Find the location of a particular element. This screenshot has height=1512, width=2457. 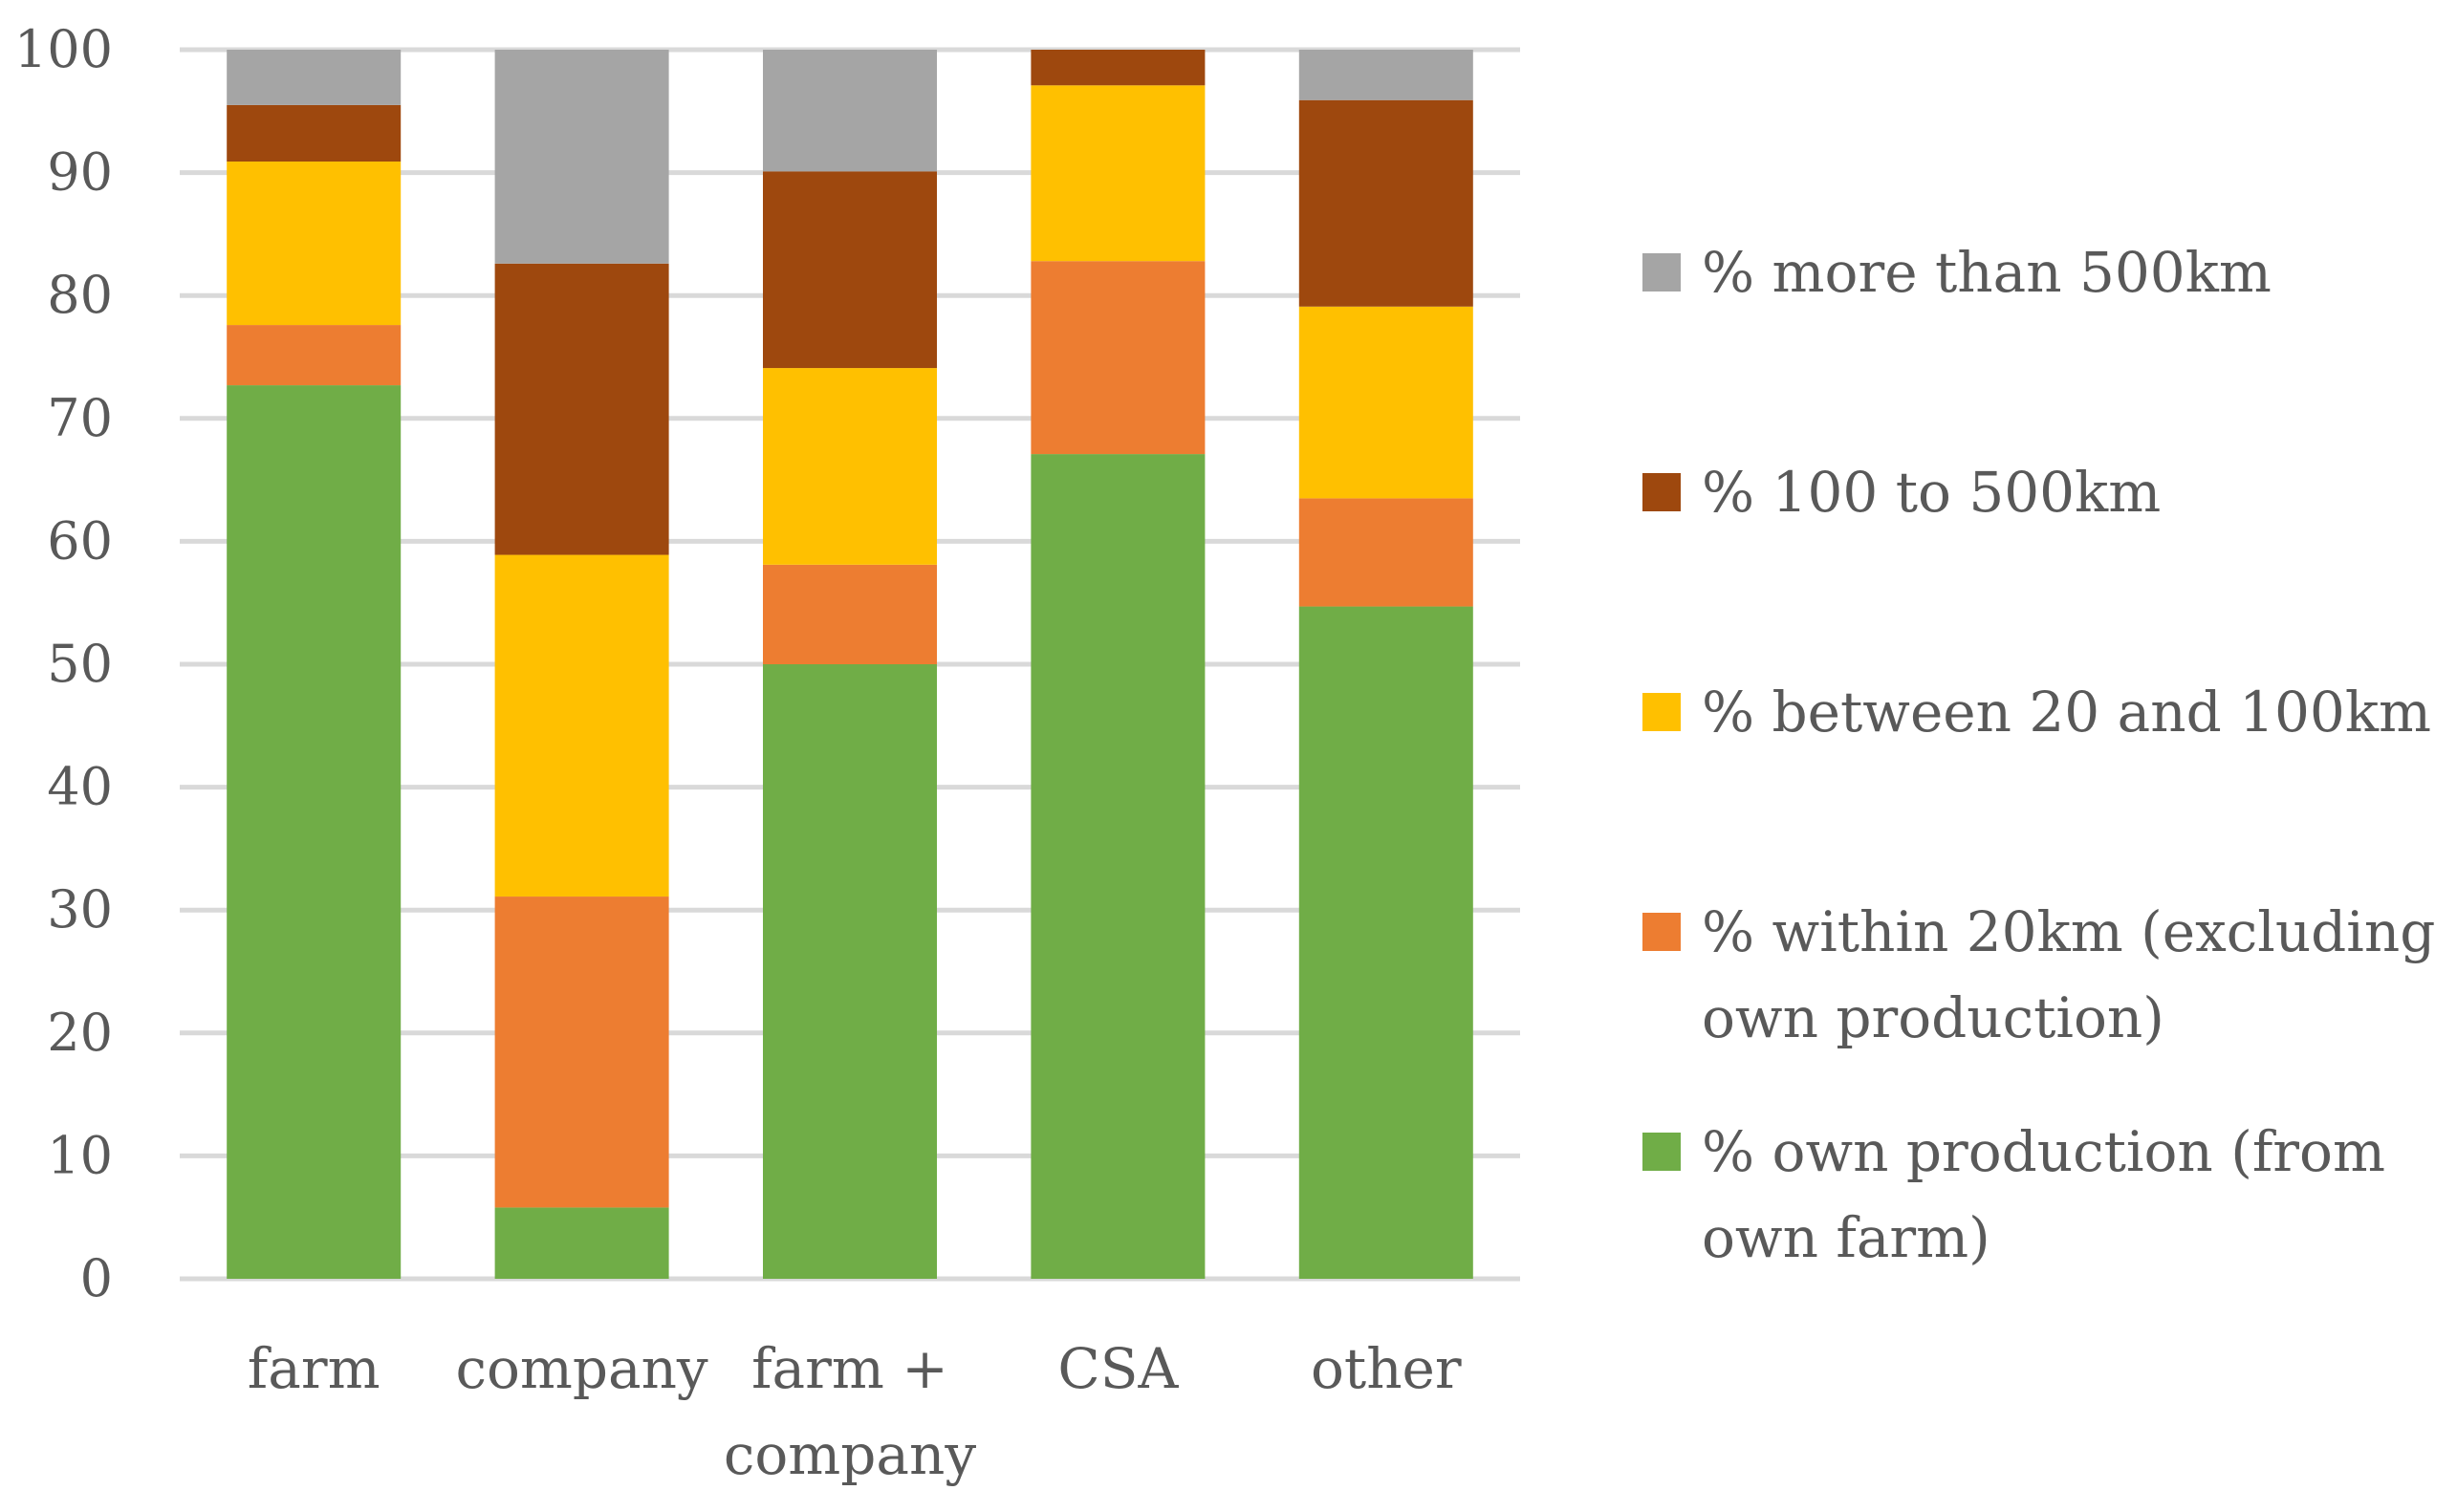

y-tick-label: 10 is located at coordinates (80, 1155).